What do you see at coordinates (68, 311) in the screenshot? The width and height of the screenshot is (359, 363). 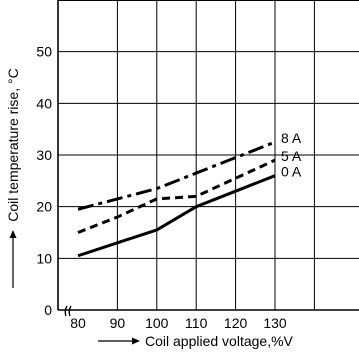 I see `axis-break-mark` at bounding box center [68, 311].